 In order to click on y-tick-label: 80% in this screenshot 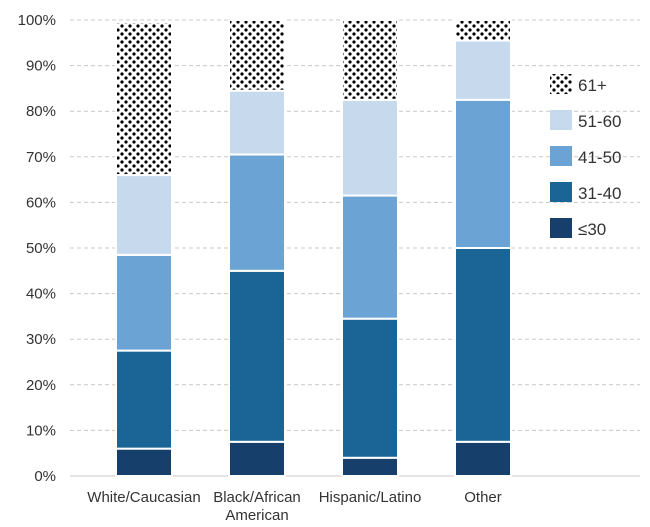, I will do `click(41, 111)`.